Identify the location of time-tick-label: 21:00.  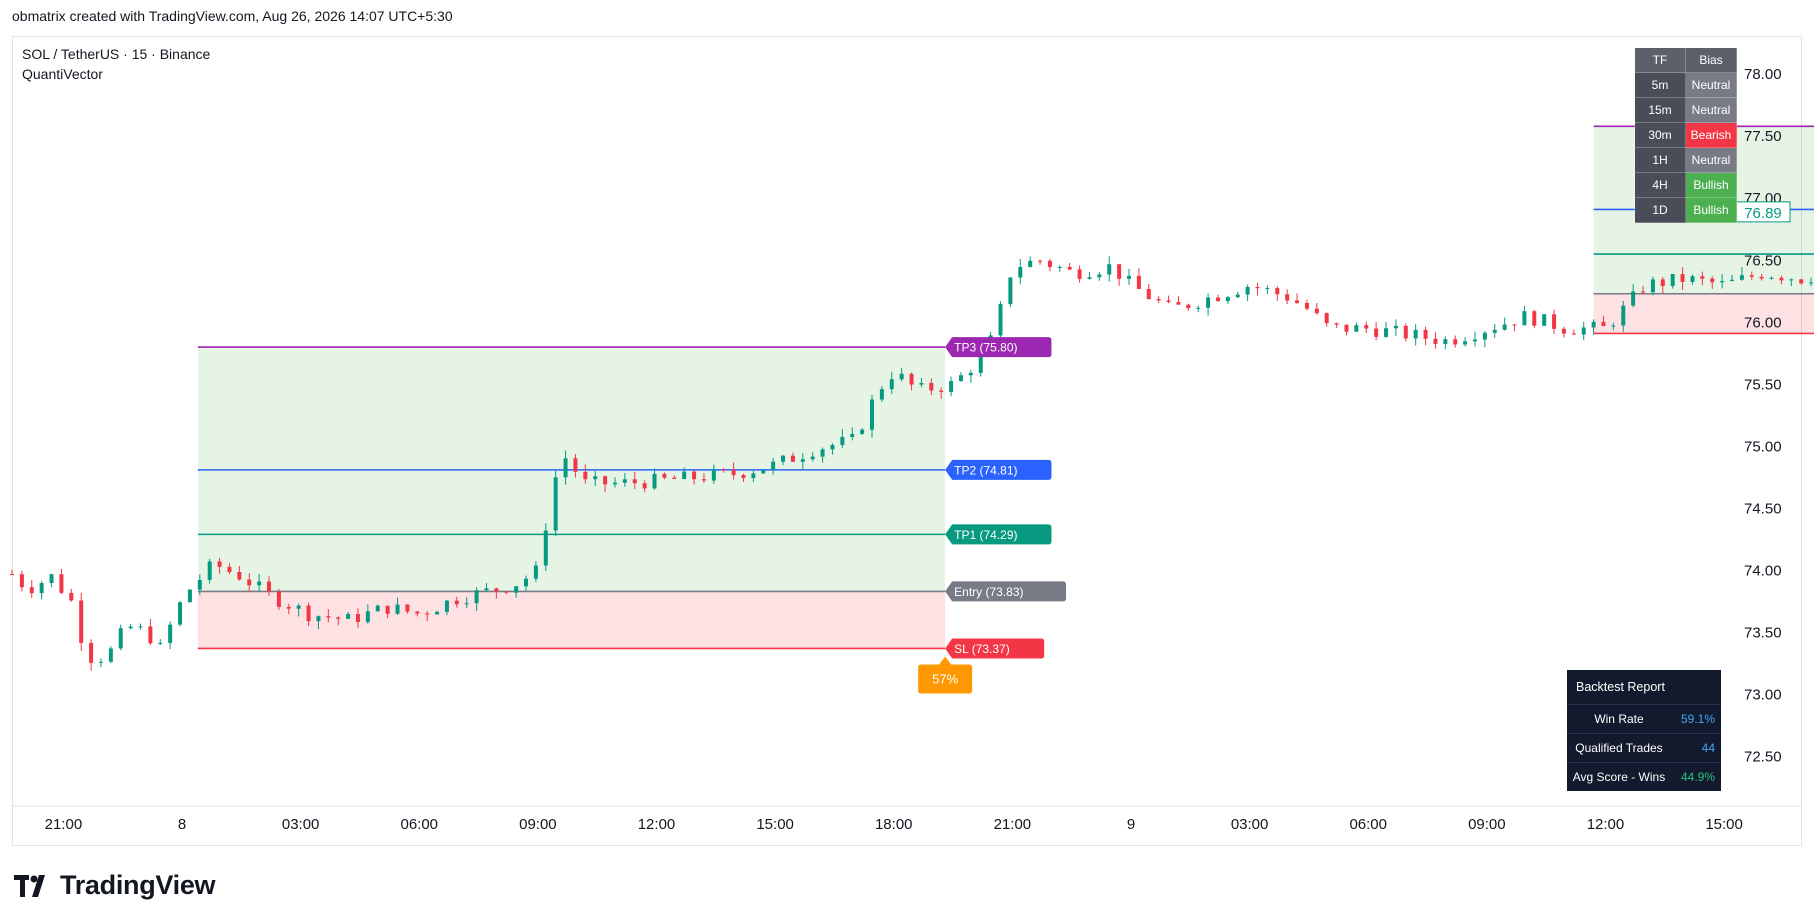
(1013, 824).